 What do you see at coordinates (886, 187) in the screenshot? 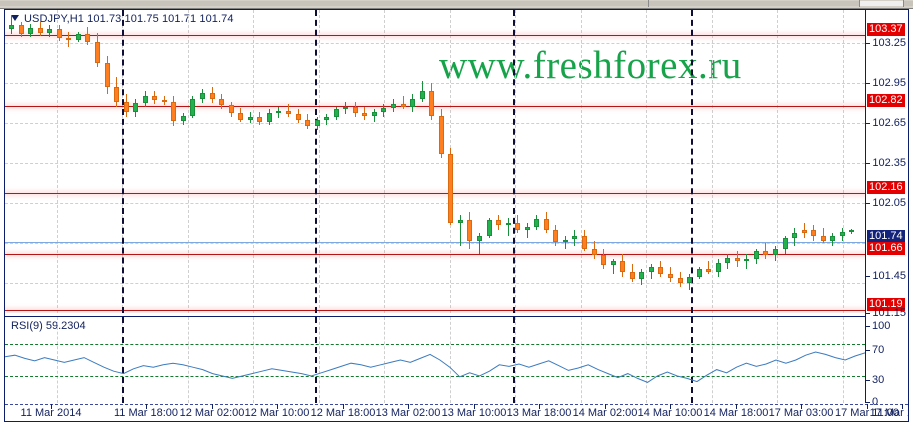
I see `level-price-tag: 102.16` at bounding box center [886, 187].